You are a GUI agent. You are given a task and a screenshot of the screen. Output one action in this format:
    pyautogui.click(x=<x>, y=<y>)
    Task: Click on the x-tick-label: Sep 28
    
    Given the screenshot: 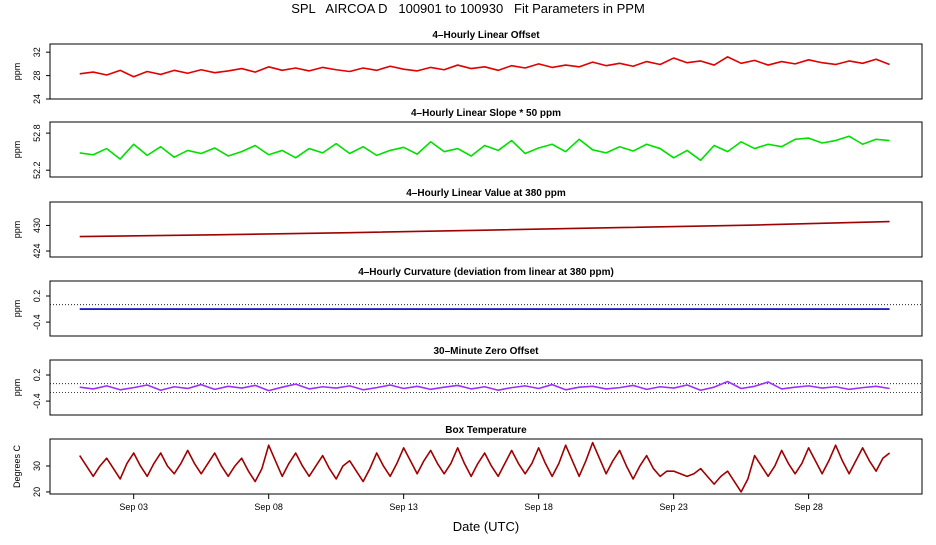 What is the action you would take?
    pyautogui.click(x=808, y=507)
    